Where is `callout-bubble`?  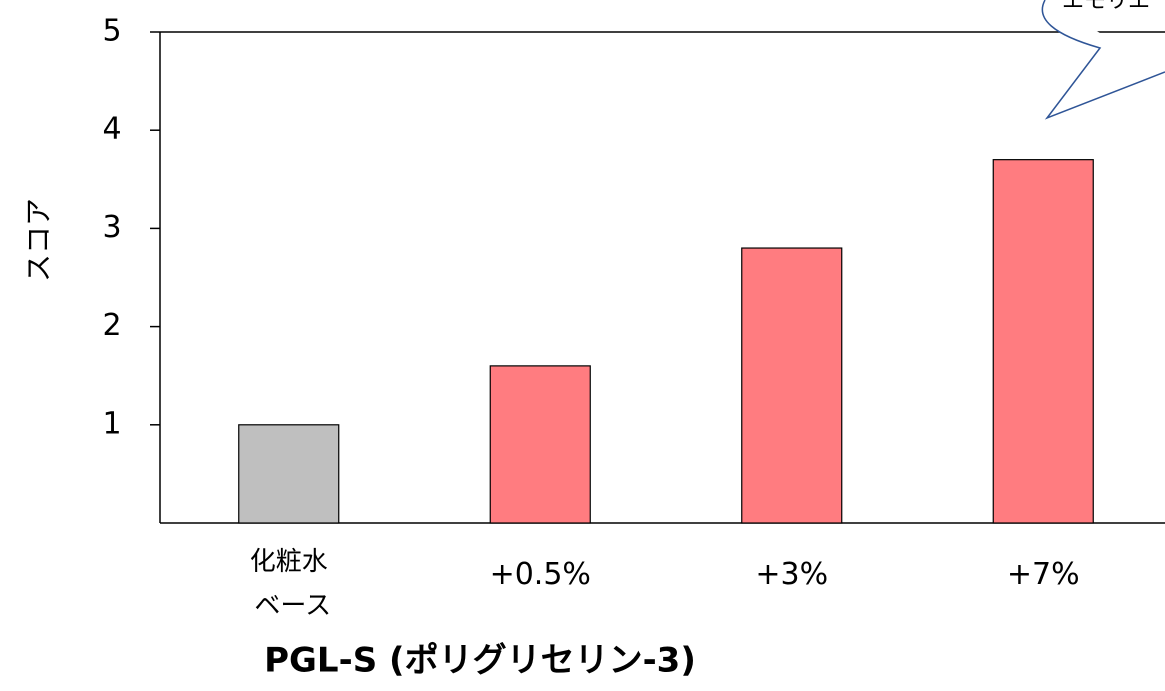
callout-bubble is located at coordinates (1103, 60).